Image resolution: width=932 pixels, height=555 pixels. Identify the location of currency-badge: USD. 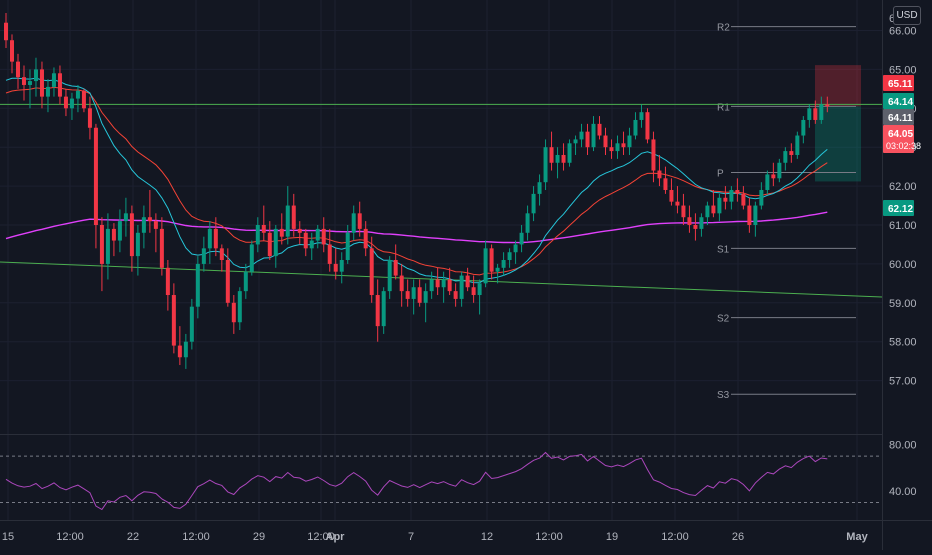
(907, 15).